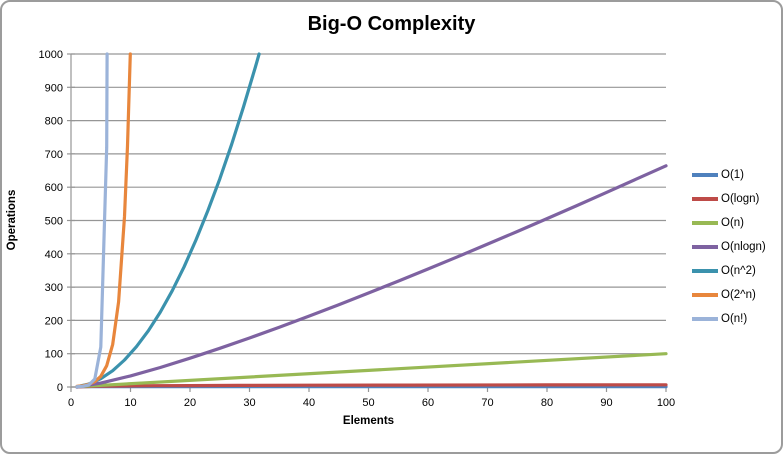 The width and height of the screenshot is (783, 454). I want to click on x-tick-label: 60, so click(428, 403).